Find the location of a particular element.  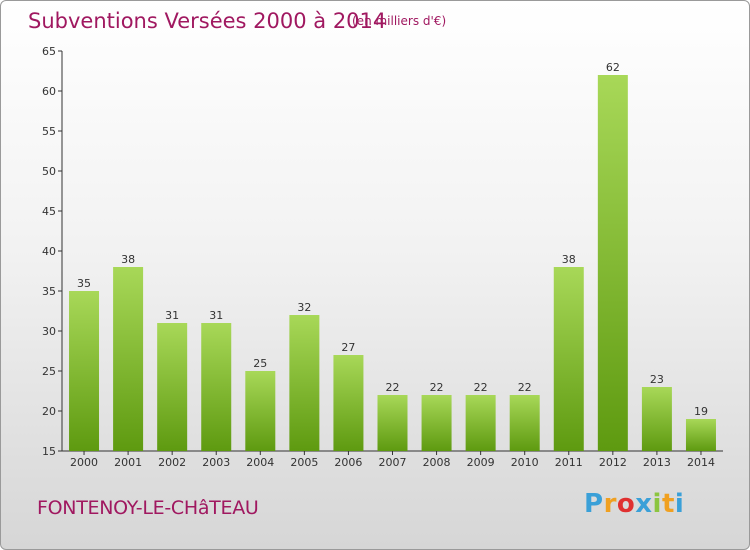

y-tick-label: 35 is located at coordinates (49, 291).